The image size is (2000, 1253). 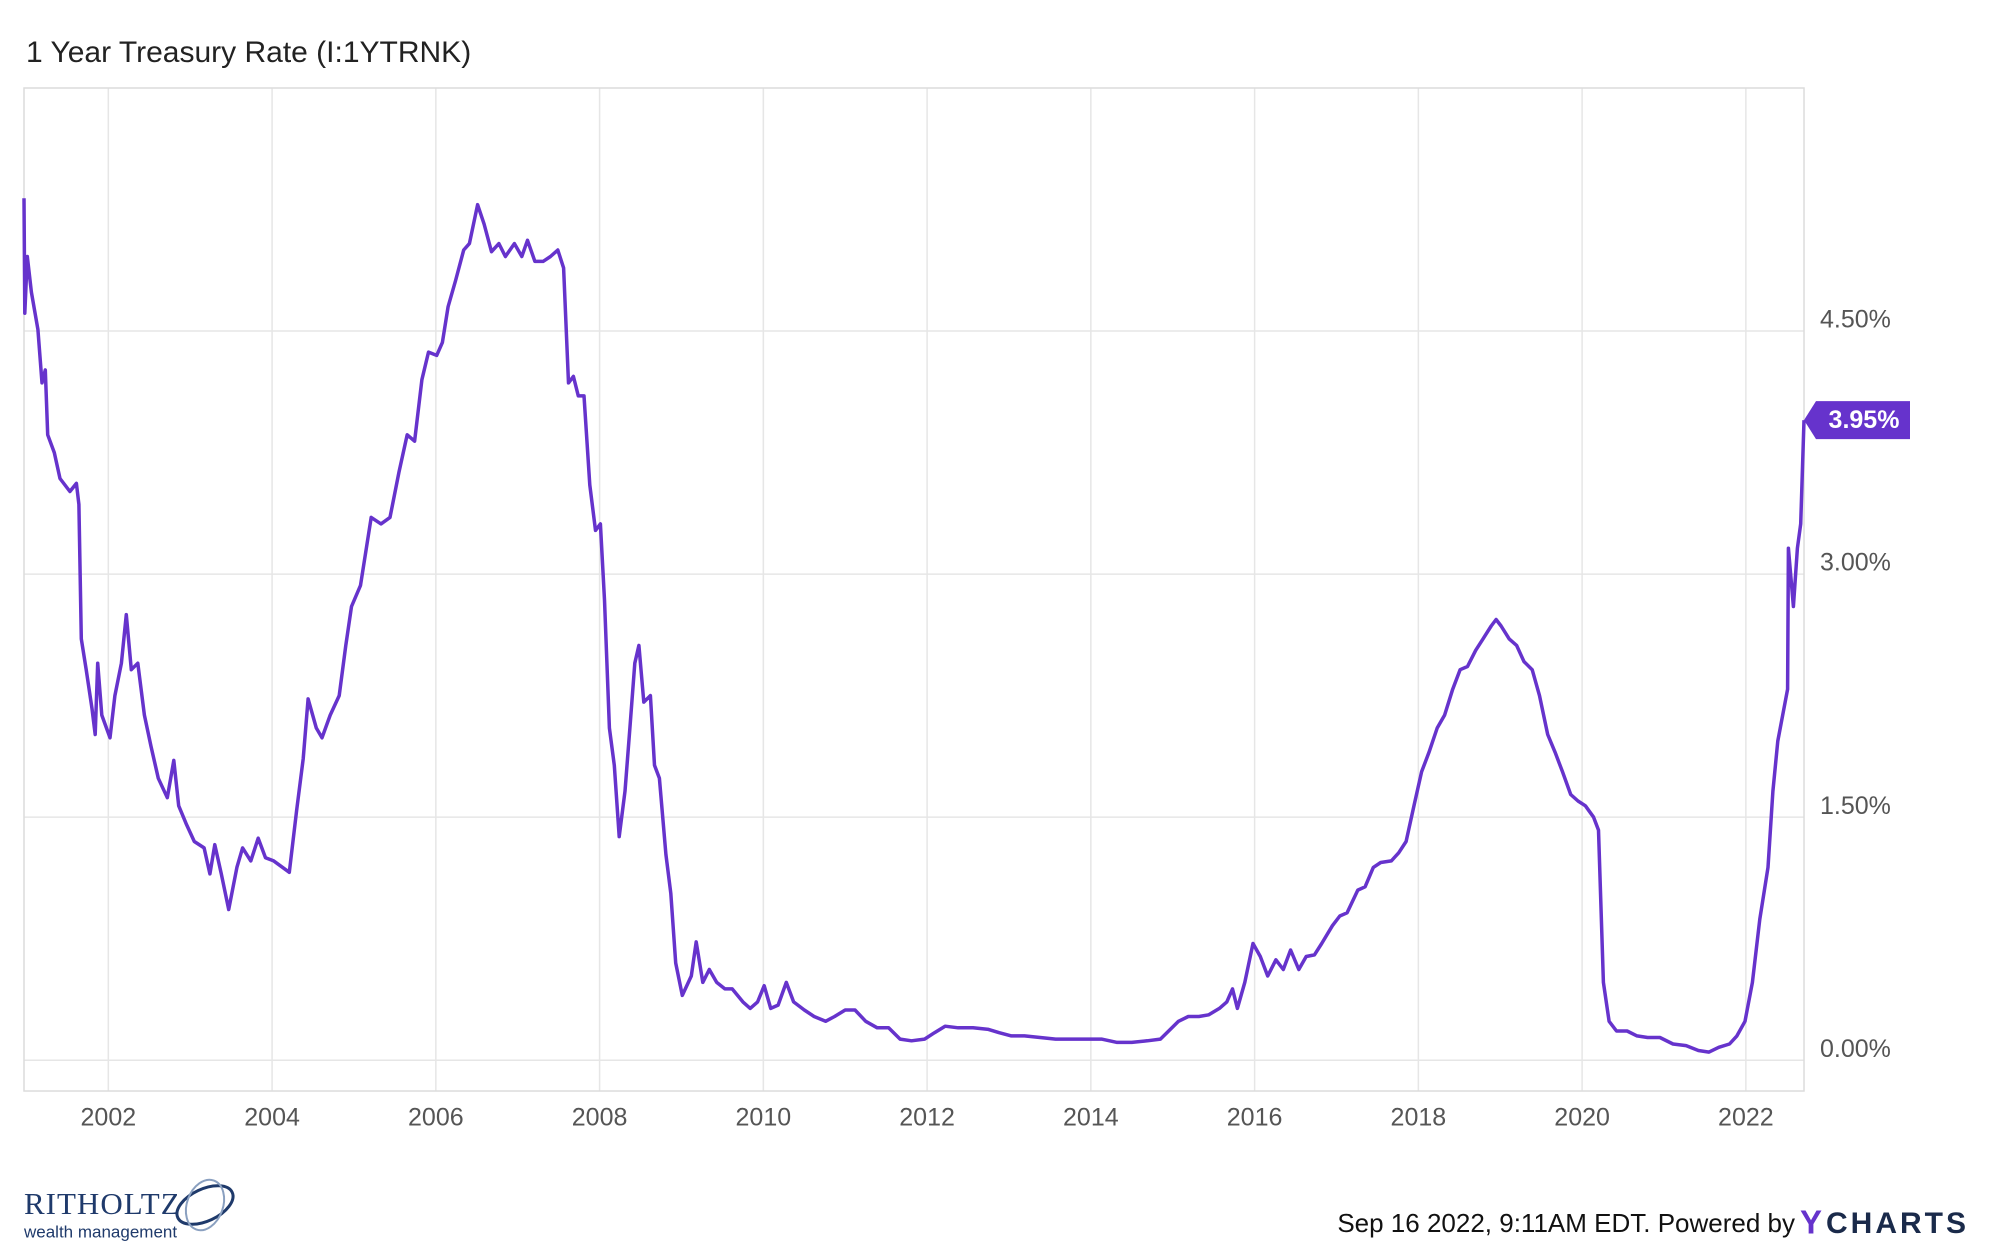 I want to click on x-tick-label: 2006, so click(x=436, y=1118).